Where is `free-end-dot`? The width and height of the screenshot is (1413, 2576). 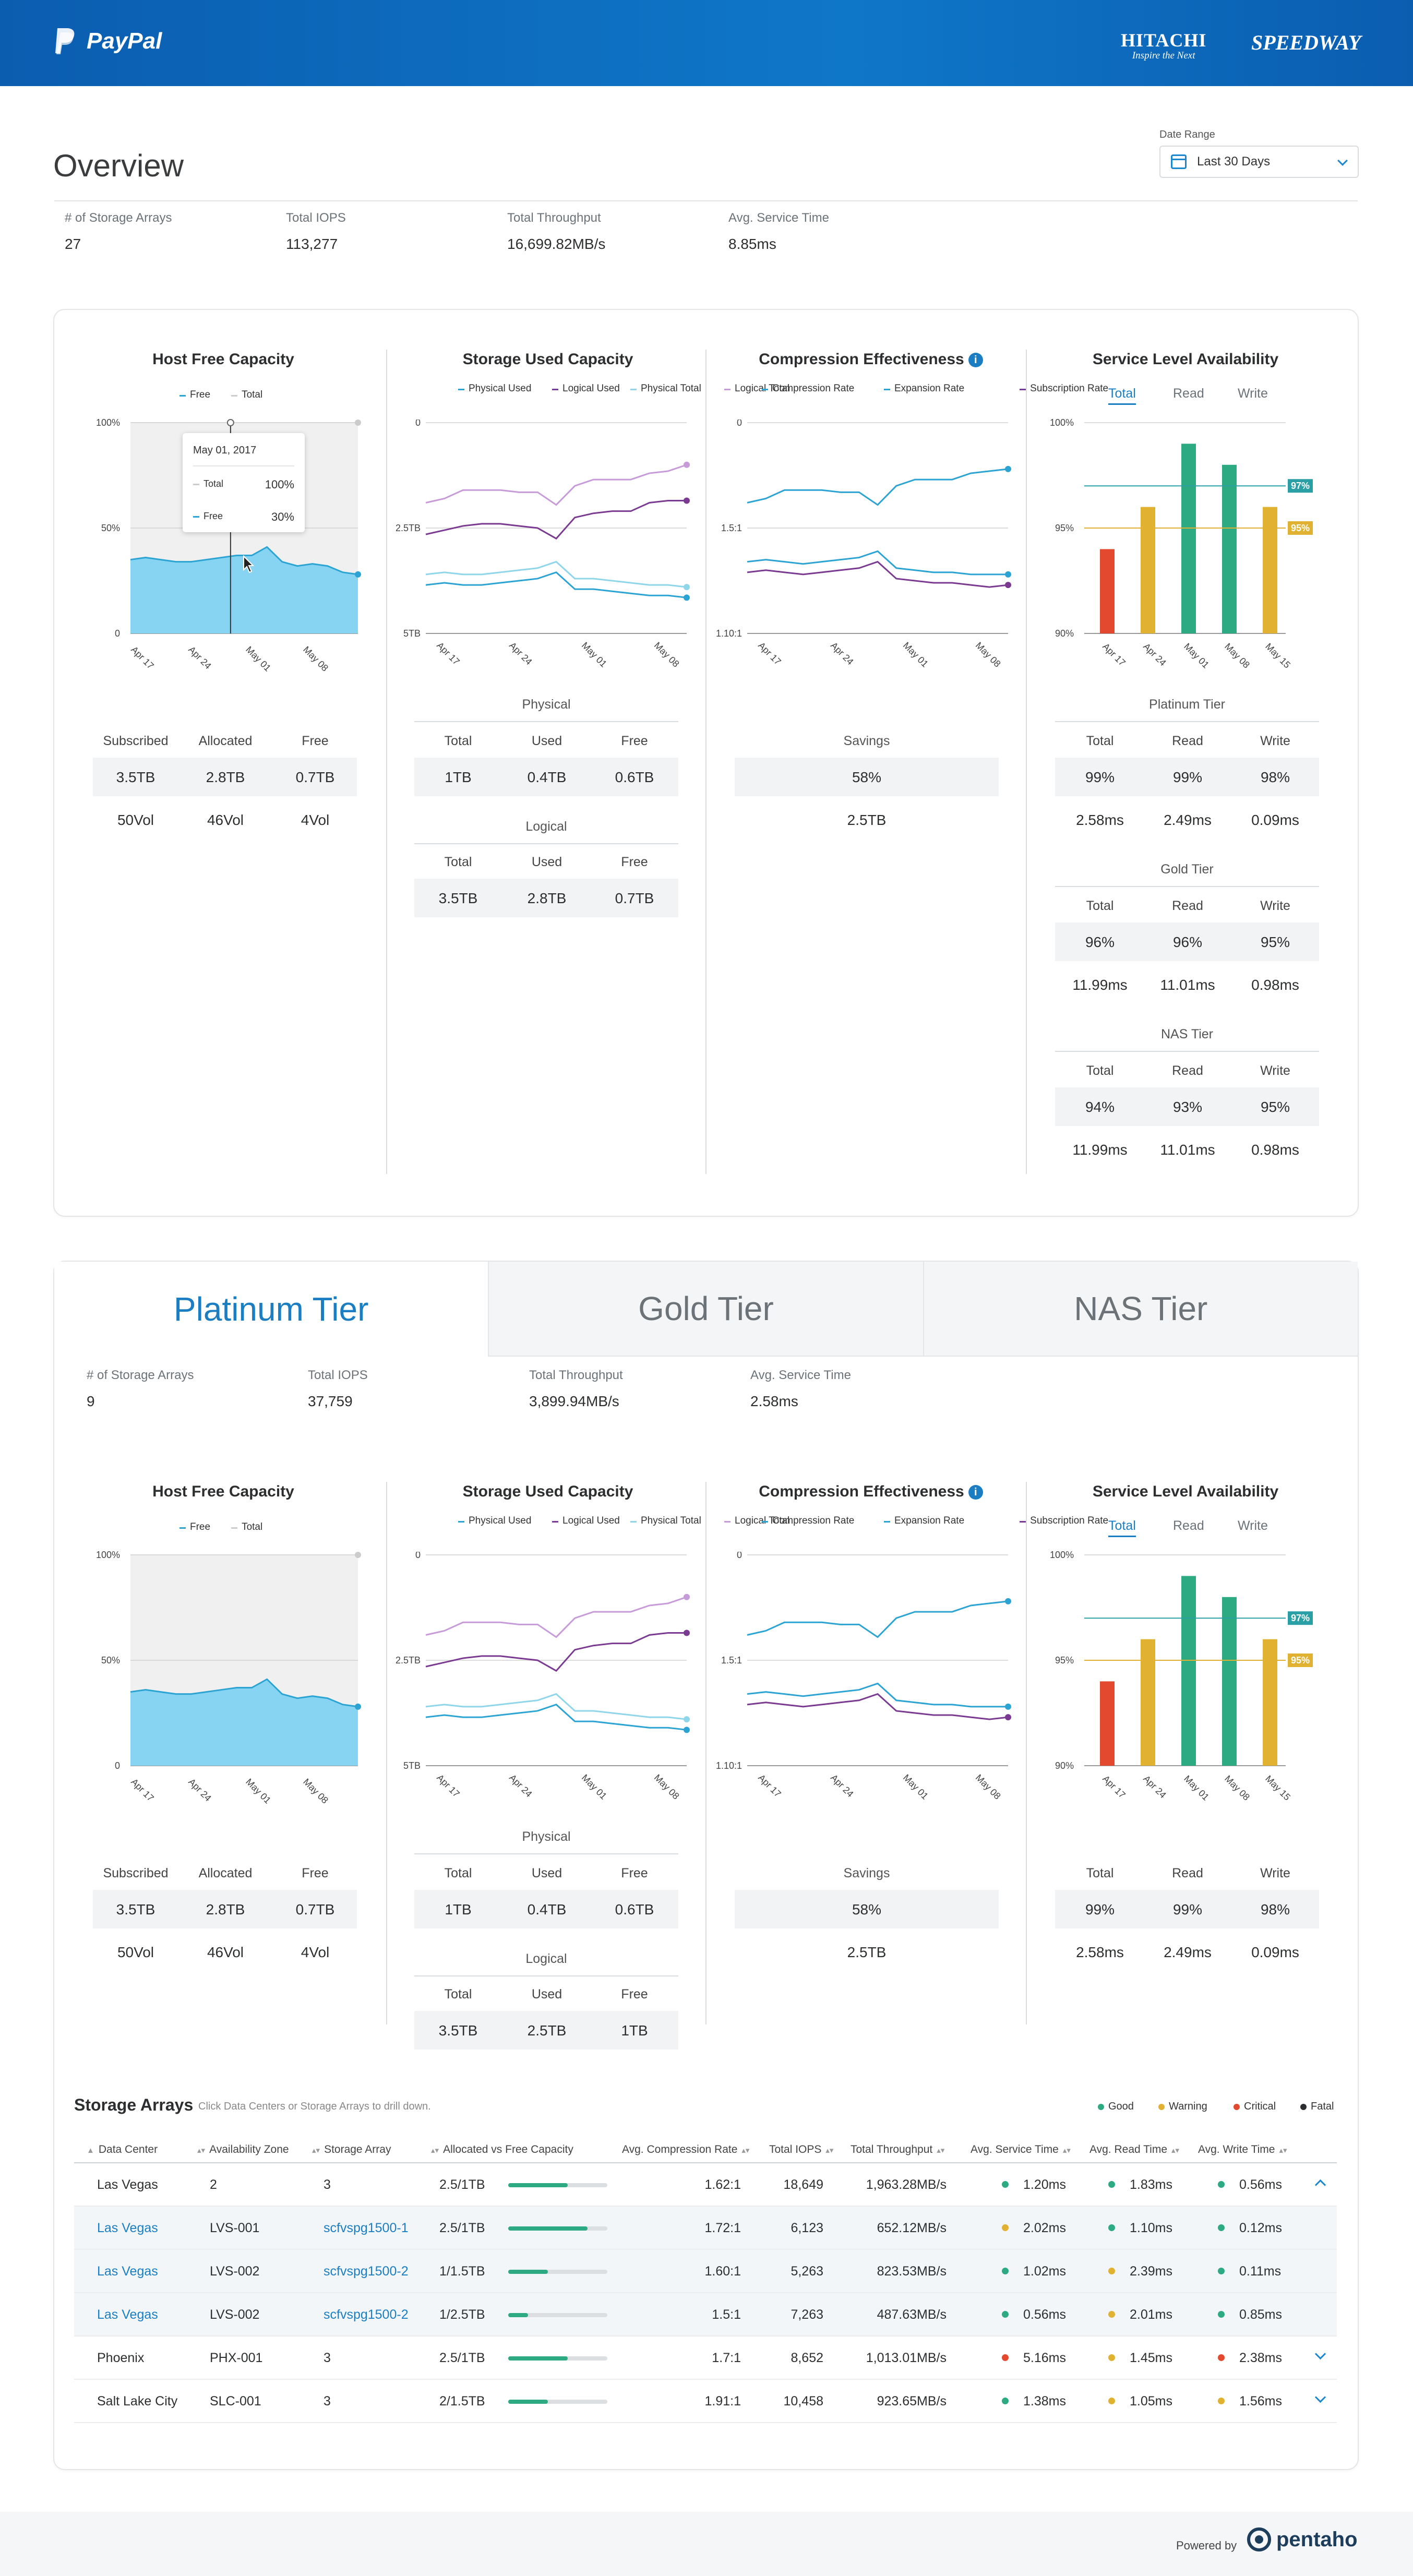 free-end-dot is located at coordinates (358, 1706).